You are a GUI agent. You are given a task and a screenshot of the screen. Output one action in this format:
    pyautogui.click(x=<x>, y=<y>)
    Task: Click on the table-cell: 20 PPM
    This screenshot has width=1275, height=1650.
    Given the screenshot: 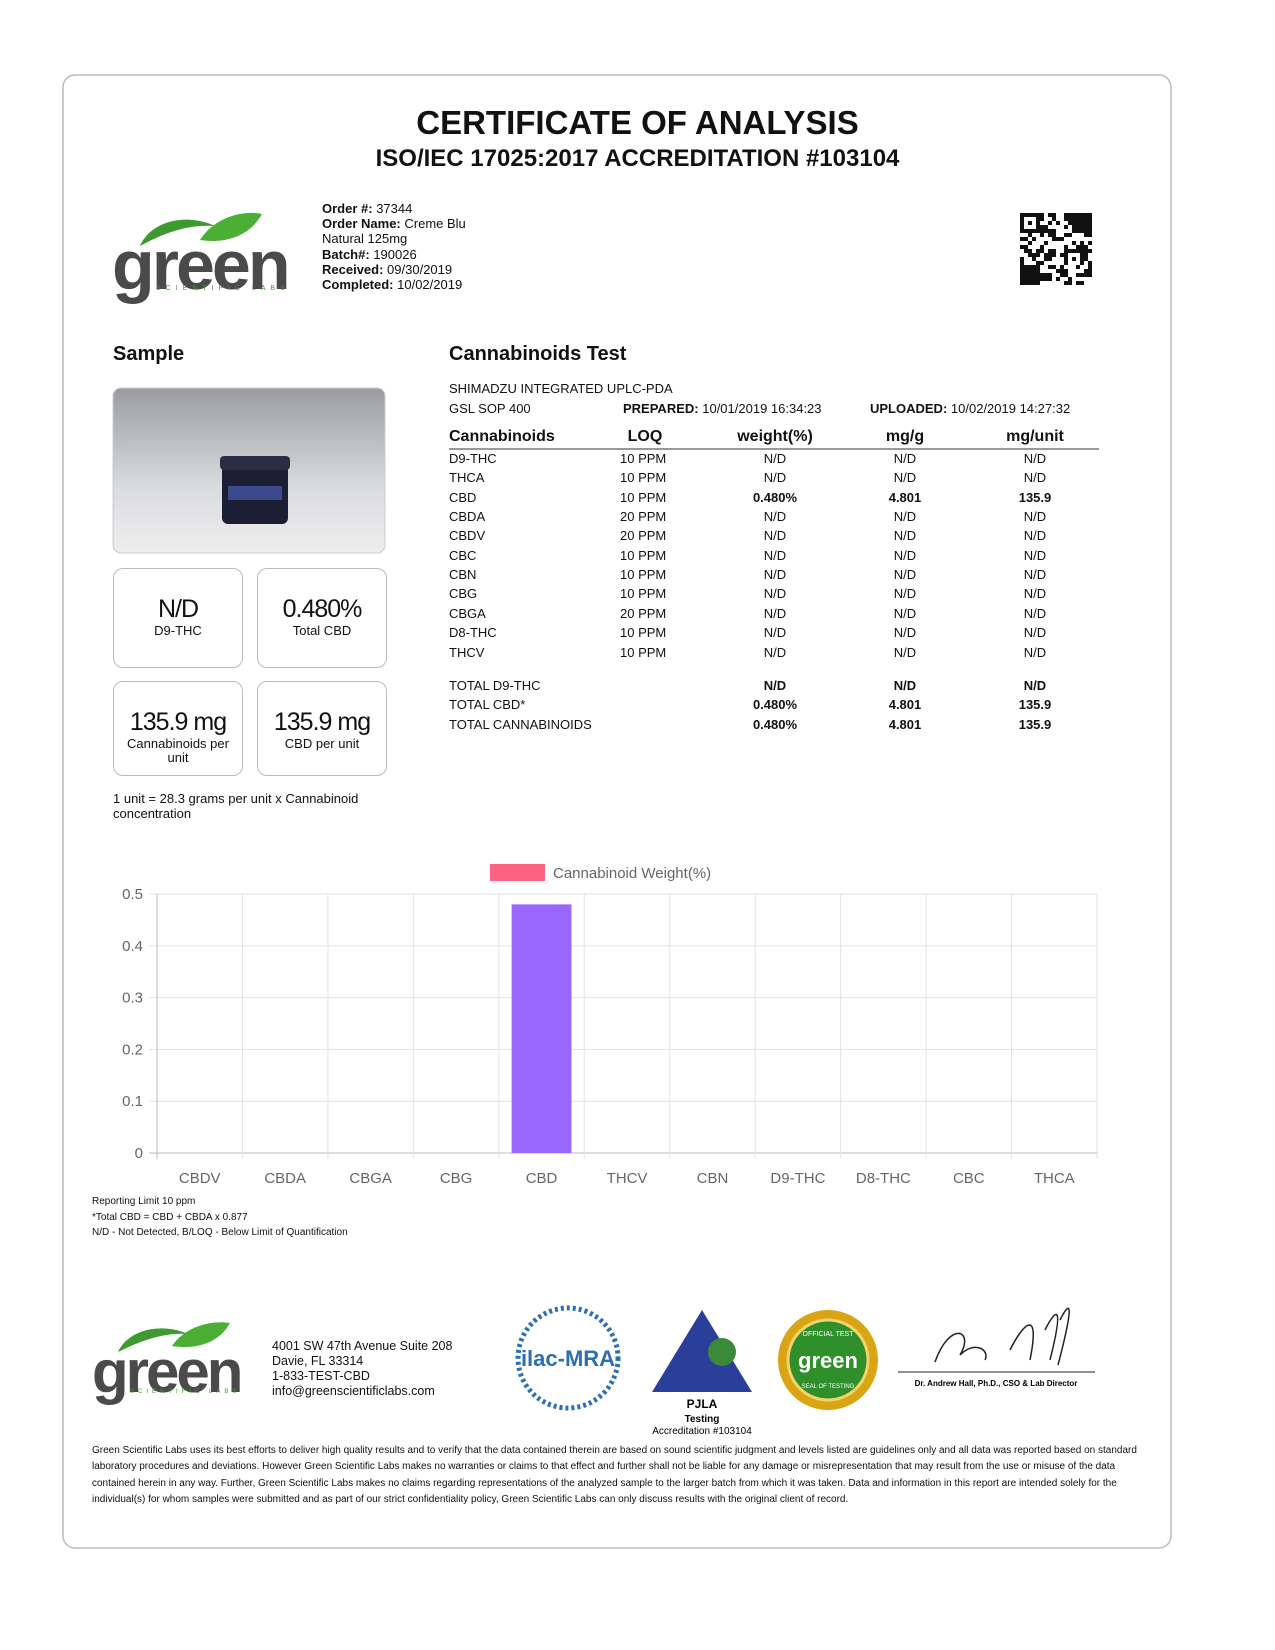 What is the action you would take?
    pyautogui.click(x=643, y=536)
    